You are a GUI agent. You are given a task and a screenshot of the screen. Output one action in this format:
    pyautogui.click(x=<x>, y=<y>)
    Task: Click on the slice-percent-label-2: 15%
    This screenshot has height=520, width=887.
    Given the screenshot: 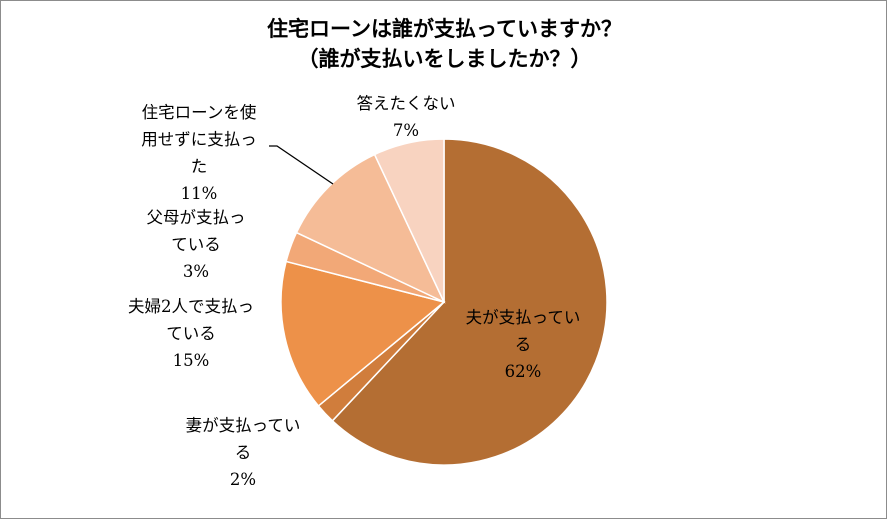 What is the action you would take?
    pyautogui.click(x=191, y=360)
    